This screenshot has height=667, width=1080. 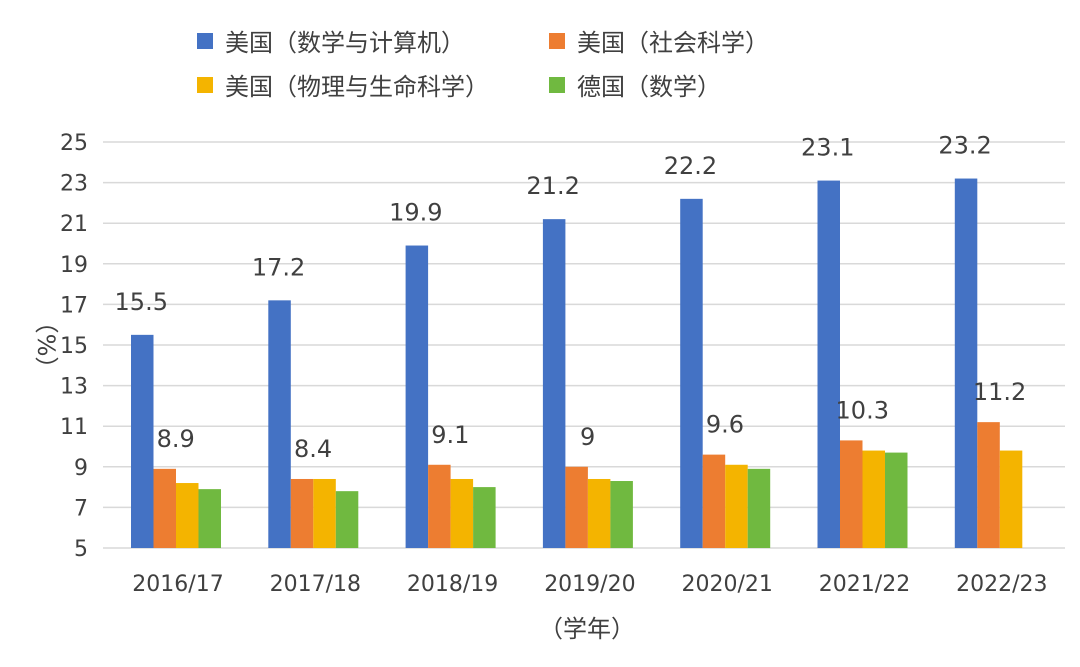 What do you see at coordinates (864, 584) in the screenshot?
I see `x-tick-label: 2021/22` at bounding box center [864, 584].